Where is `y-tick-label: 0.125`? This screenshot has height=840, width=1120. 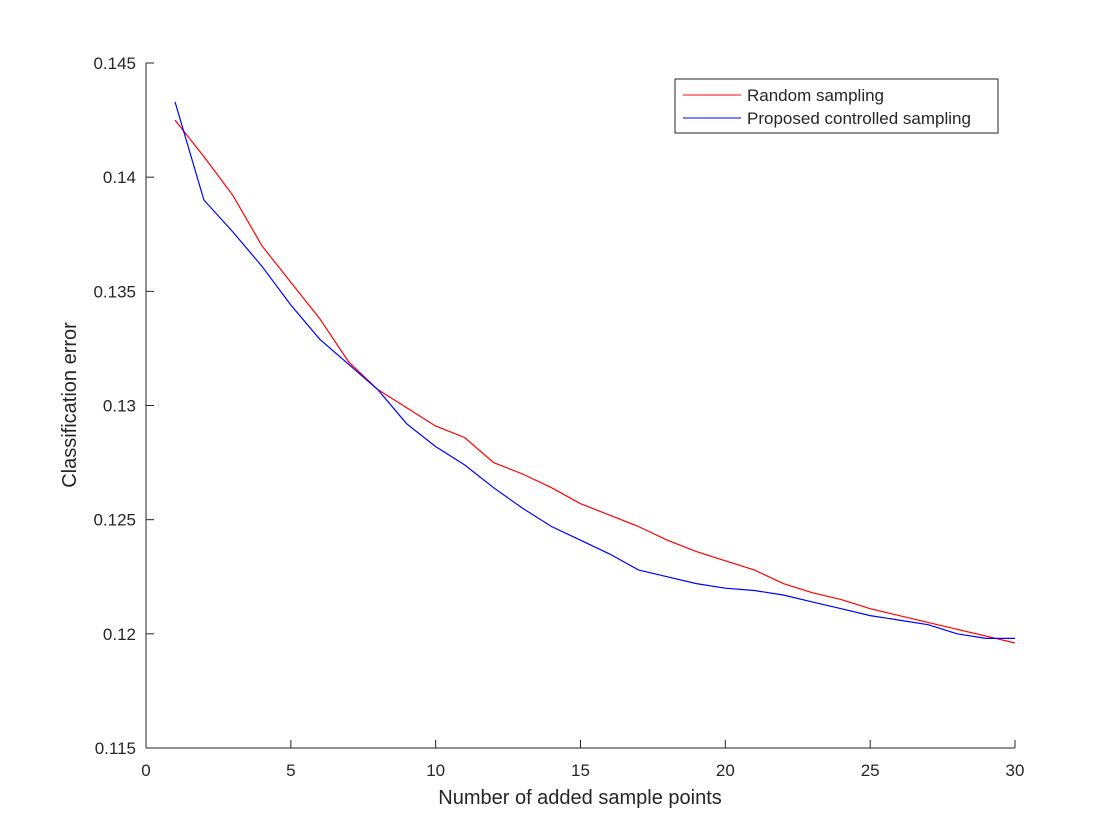 y-tick-label: 0.125 is located at coordinates (114, 520).